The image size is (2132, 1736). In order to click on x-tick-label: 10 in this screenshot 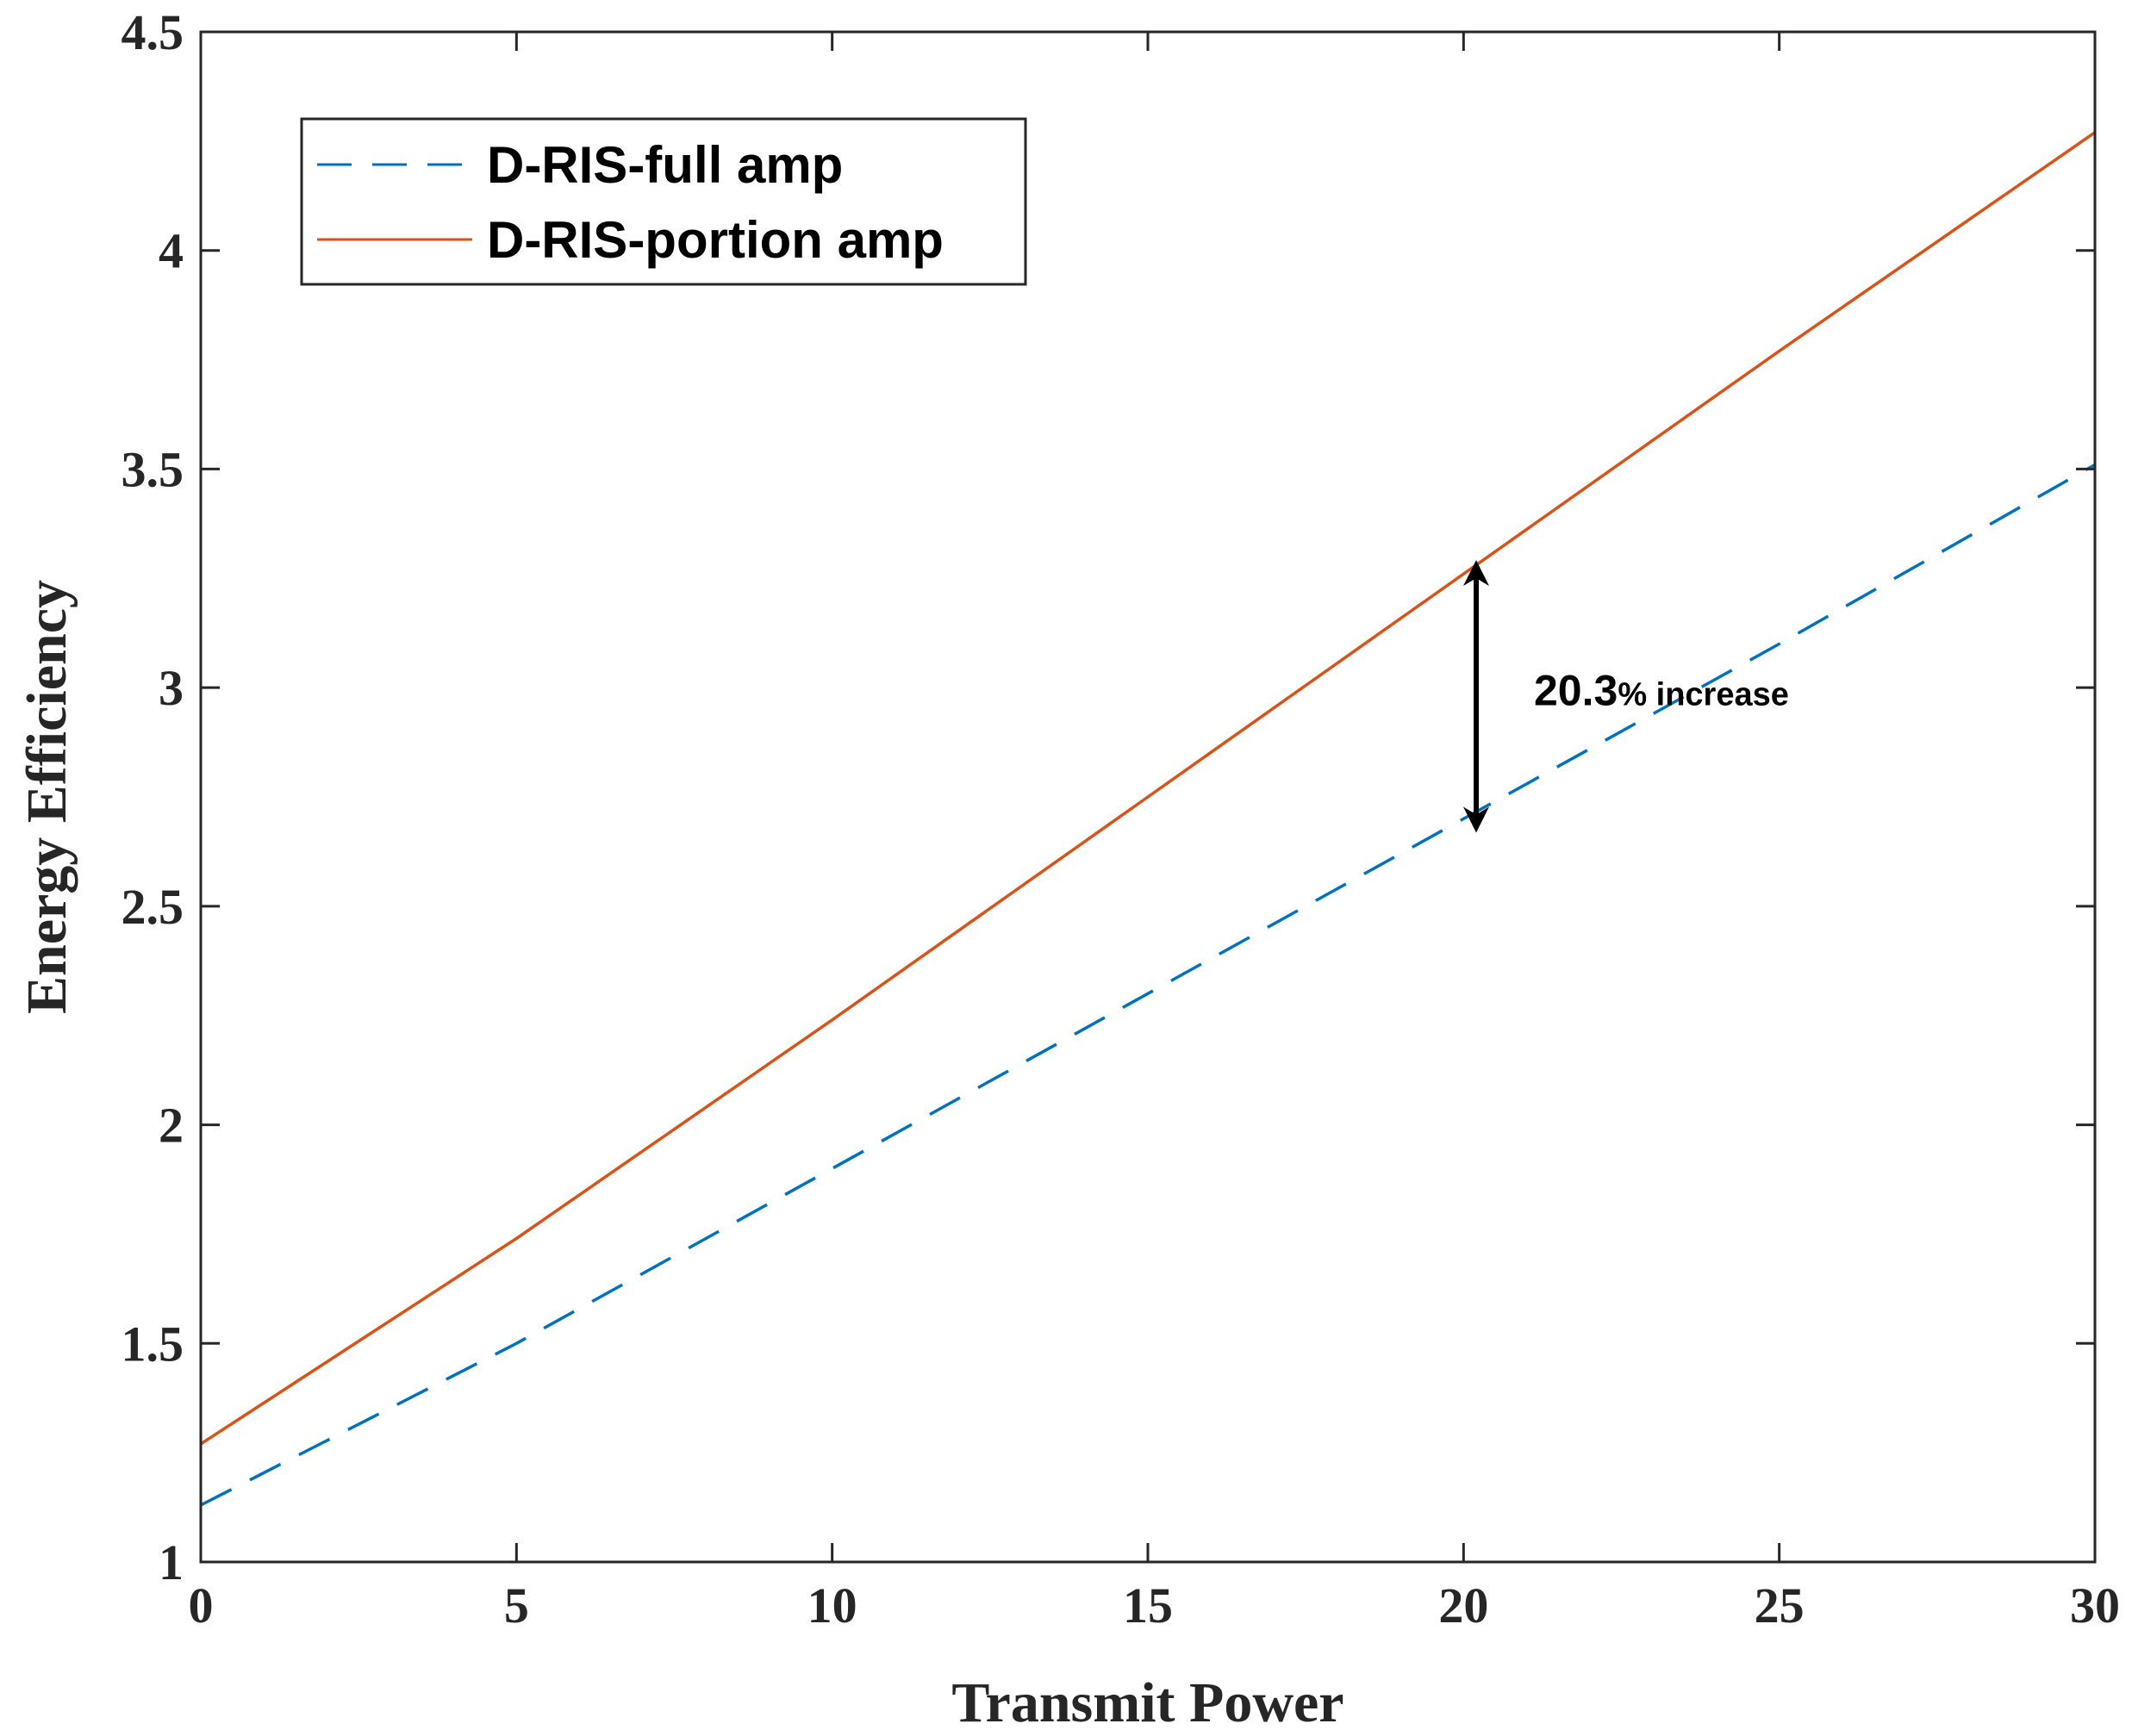, I will do `click(832, 1605)`.